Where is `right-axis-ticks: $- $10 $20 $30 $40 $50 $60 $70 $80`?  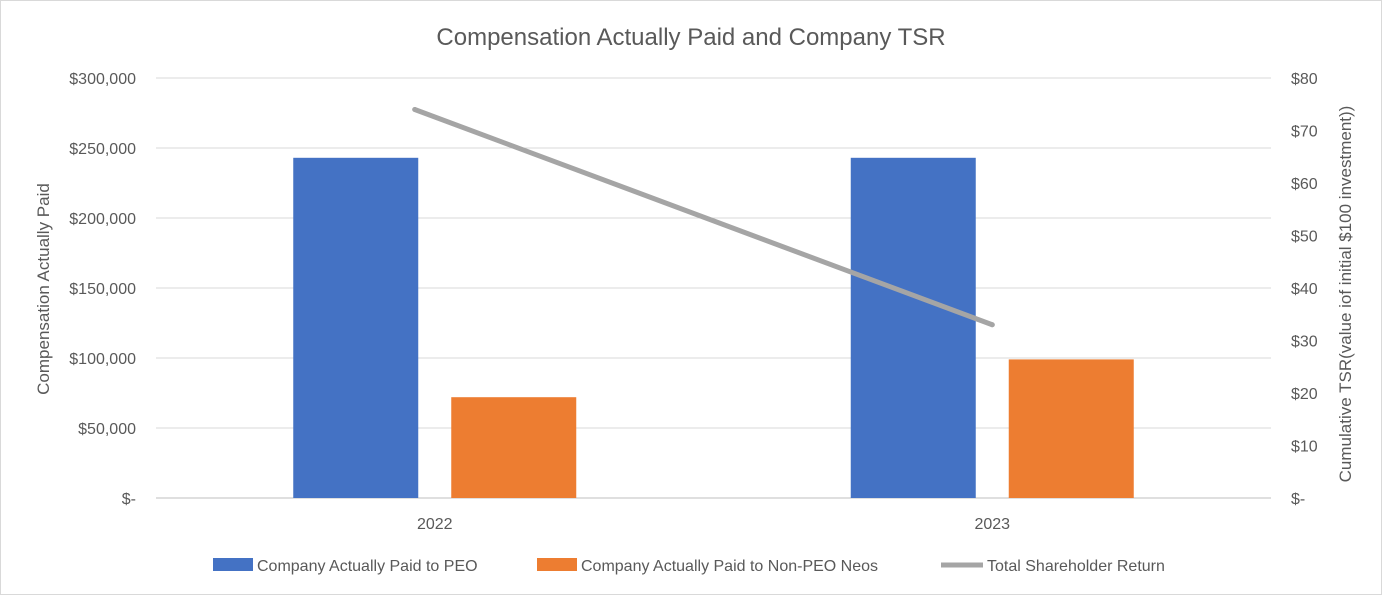
right-axis-ticks: $- $10 $20 $30 $40 $50 $60 $70 $80 is located at coordinates (1304, 289).